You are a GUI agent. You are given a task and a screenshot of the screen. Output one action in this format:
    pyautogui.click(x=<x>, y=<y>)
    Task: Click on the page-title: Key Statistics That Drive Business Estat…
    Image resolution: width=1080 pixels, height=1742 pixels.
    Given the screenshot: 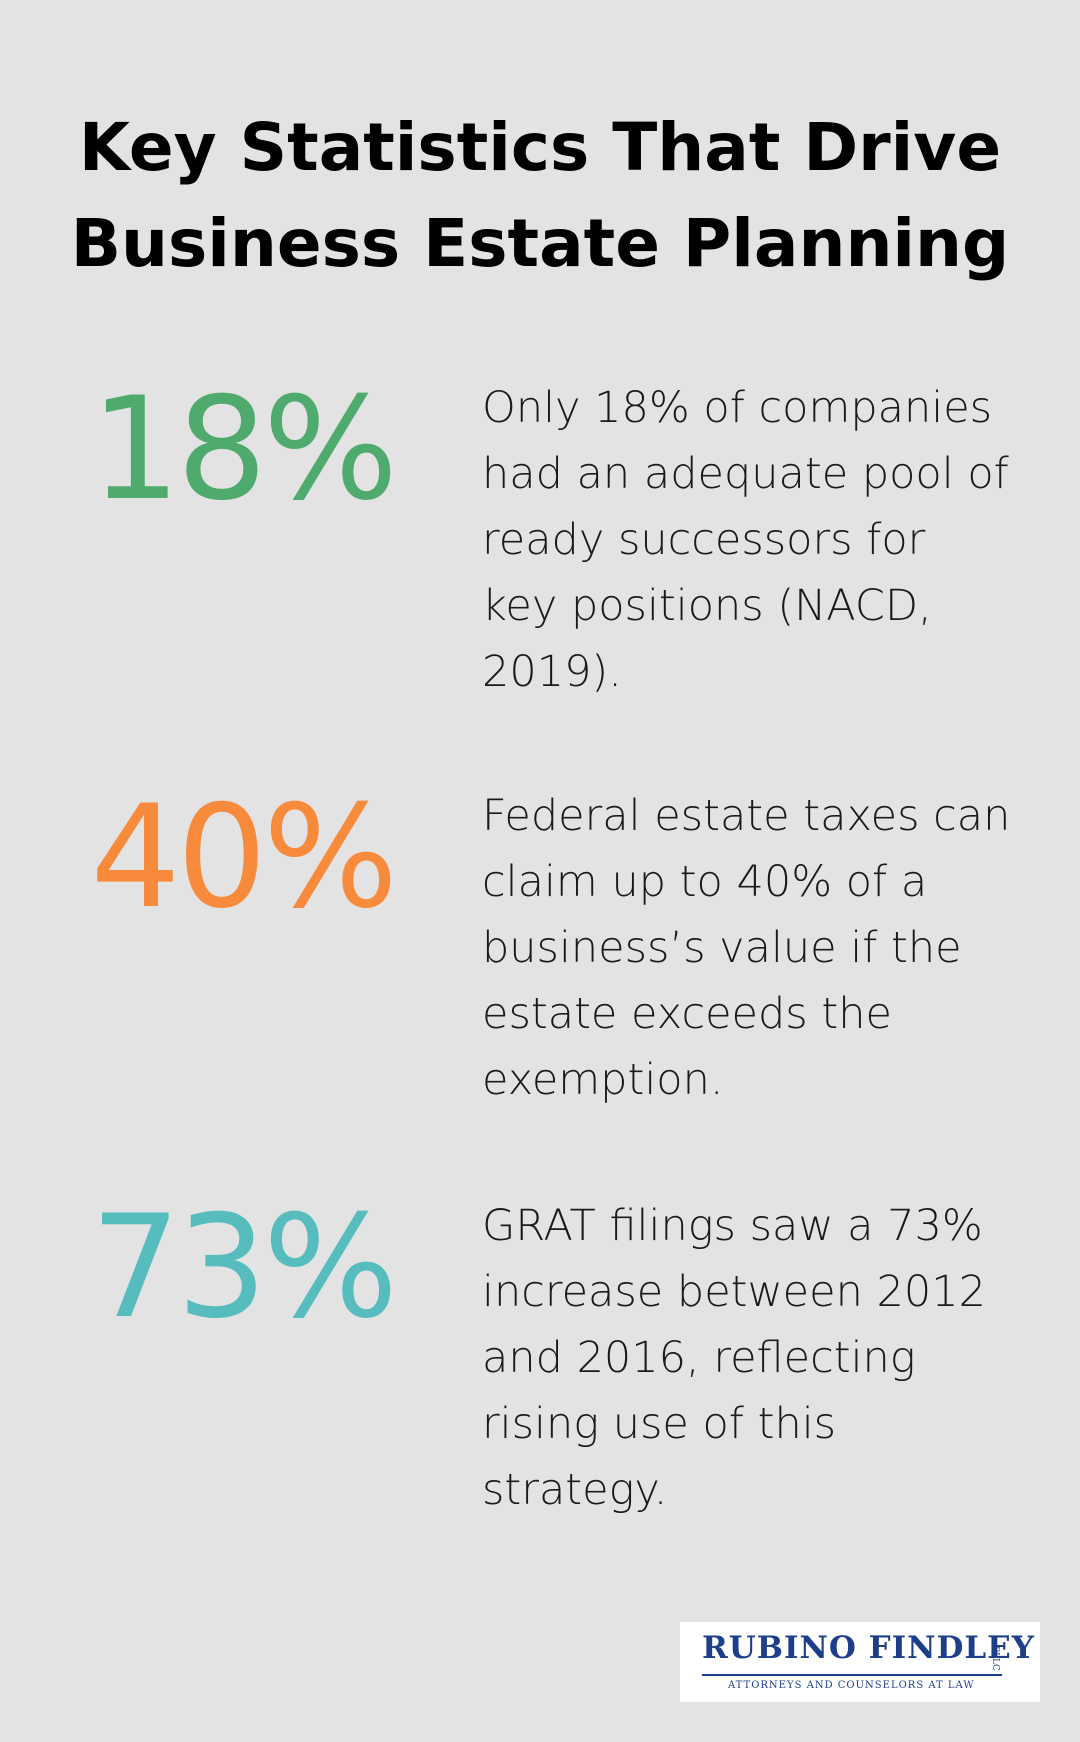 What is the action you would take?
    pyautogui.click(x=540, y=196)
    